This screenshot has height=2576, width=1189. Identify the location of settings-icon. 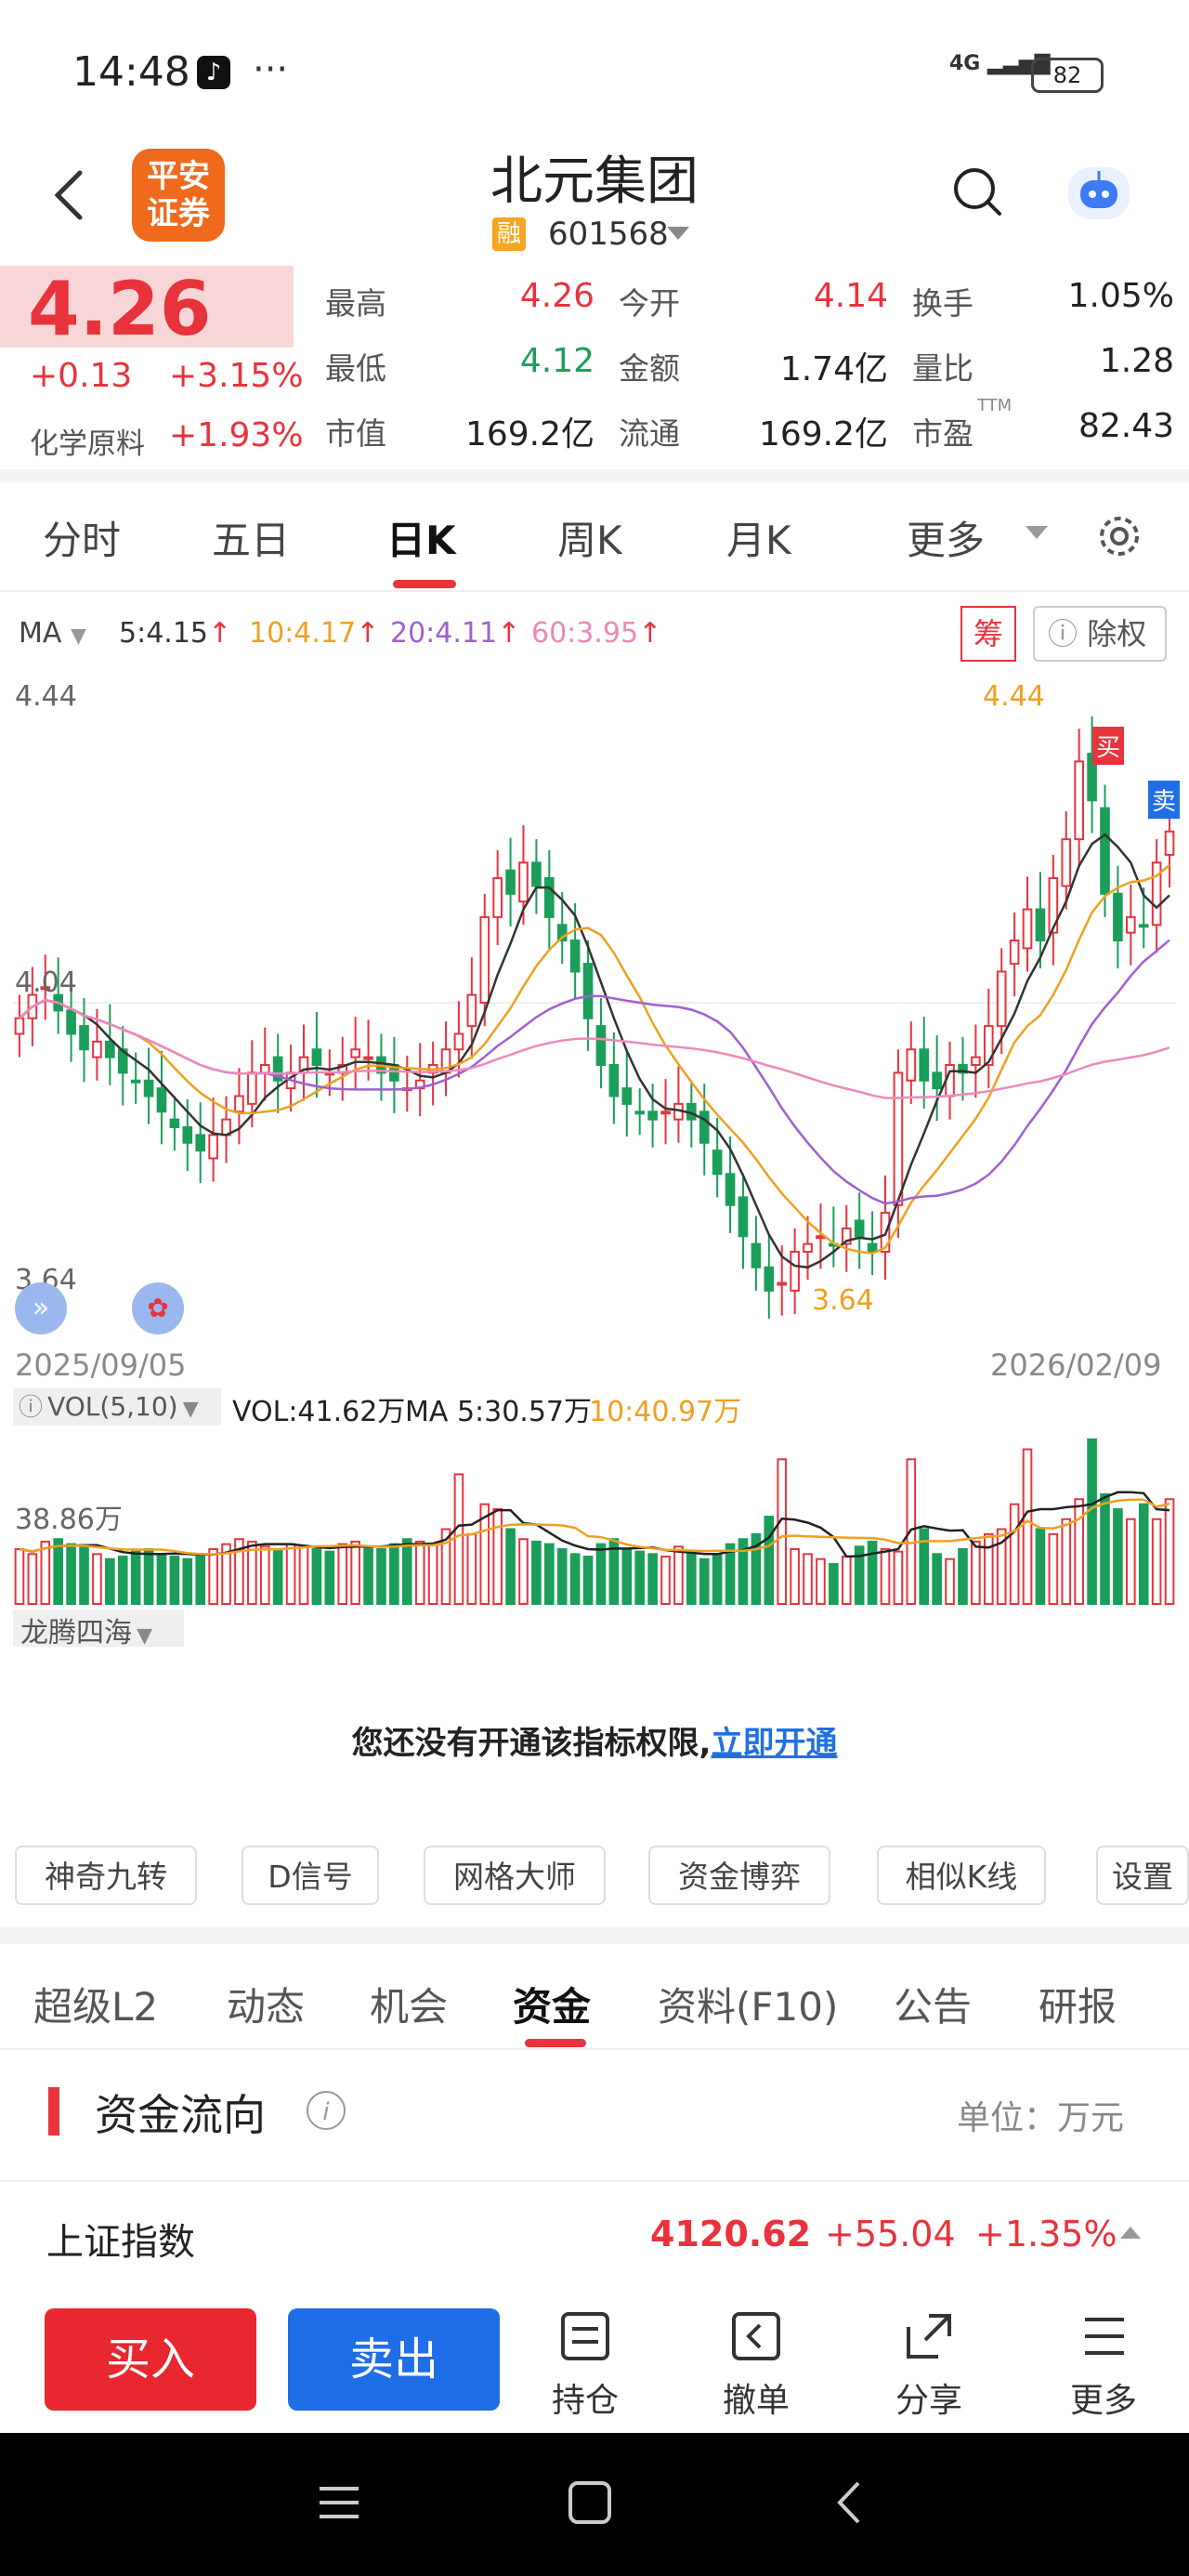
(1120, 536).